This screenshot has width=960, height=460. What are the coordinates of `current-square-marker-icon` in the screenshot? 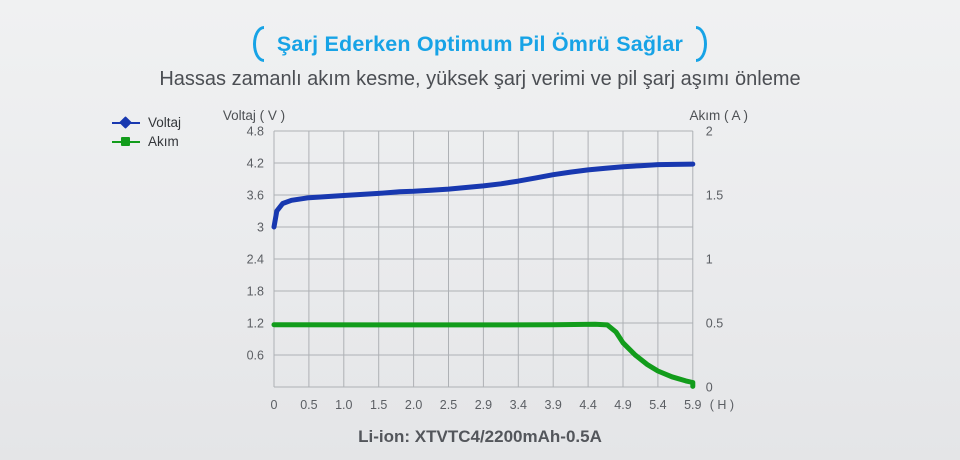 It's located at (126, 142).